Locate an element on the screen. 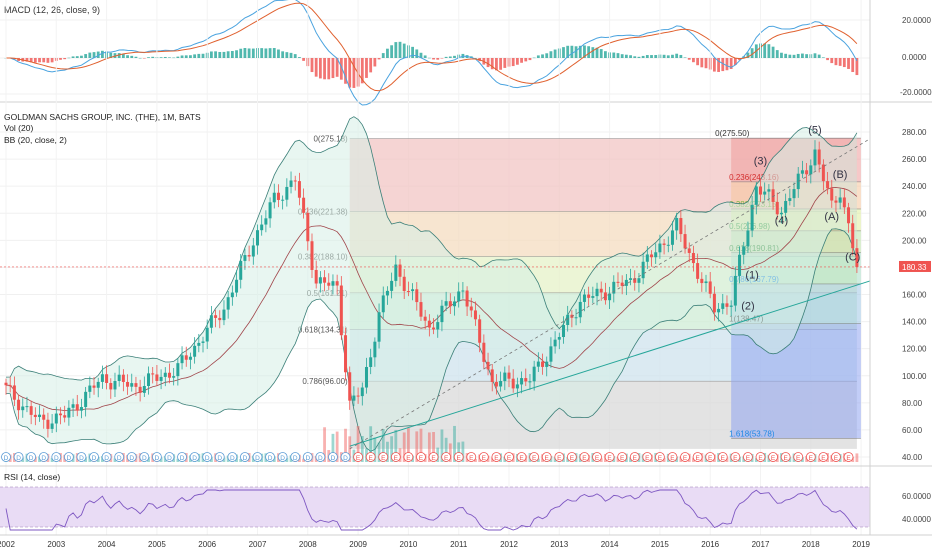 Image resolution: width=932 pixels, height=550 pixels. year-label: 2004 is located at coordinates (107, 544).